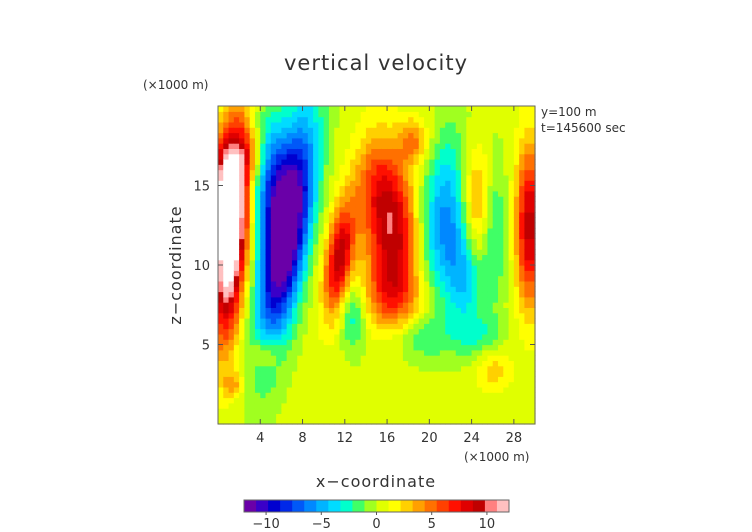 Image resolution: width=752 pixels, height=532 pixels. I want to click on colorbar-axis: −10 −5 0 5 10, so click(373, 522).